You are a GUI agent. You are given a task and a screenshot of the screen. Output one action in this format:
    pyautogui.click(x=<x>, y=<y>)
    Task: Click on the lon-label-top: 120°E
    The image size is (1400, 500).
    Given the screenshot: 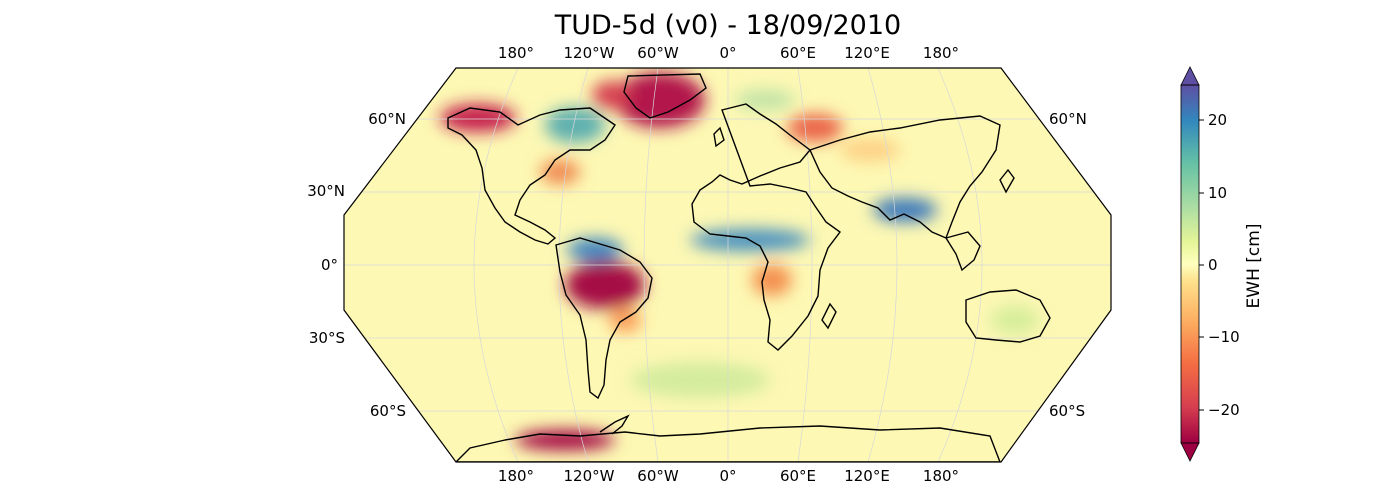 What is the action you would take?
    pyautogui.click(x=867, y=53)
    